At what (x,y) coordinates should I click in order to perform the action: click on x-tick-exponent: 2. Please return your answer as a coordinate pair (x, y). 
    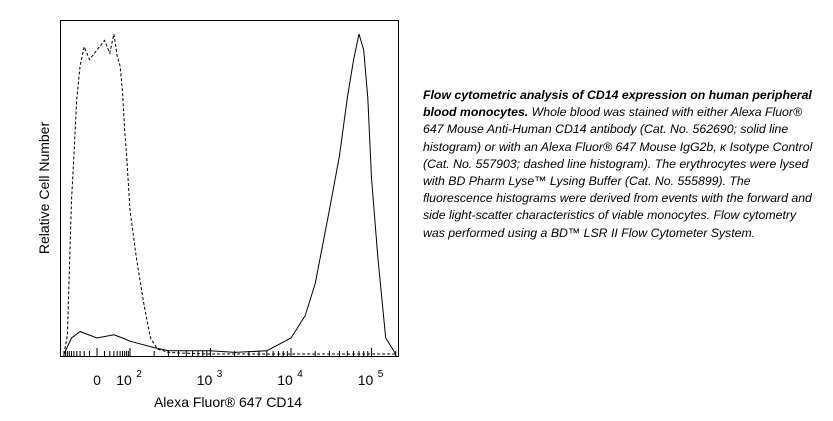
    Looking at the image, I should click on (139, 374).